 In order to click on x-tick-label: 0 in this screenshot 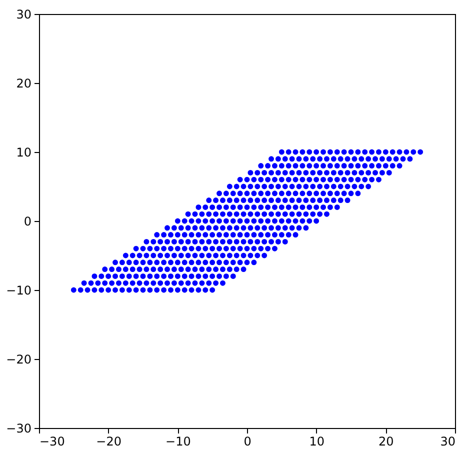, I will do `click(248, 441)`.